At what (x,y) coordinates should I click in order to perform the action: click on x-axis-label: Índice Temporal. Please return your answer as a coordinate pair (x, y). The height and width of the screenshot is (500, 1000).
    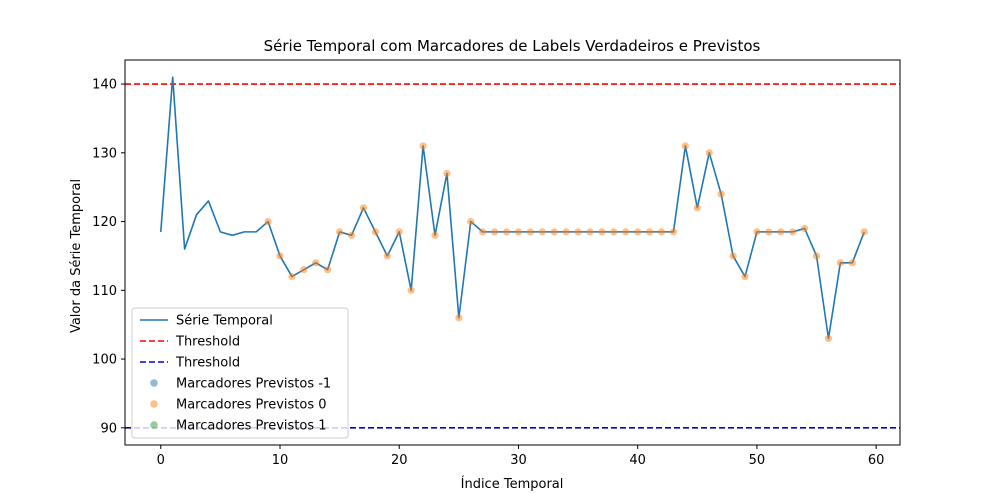
    Looking at the image, I should click on (512, 484).